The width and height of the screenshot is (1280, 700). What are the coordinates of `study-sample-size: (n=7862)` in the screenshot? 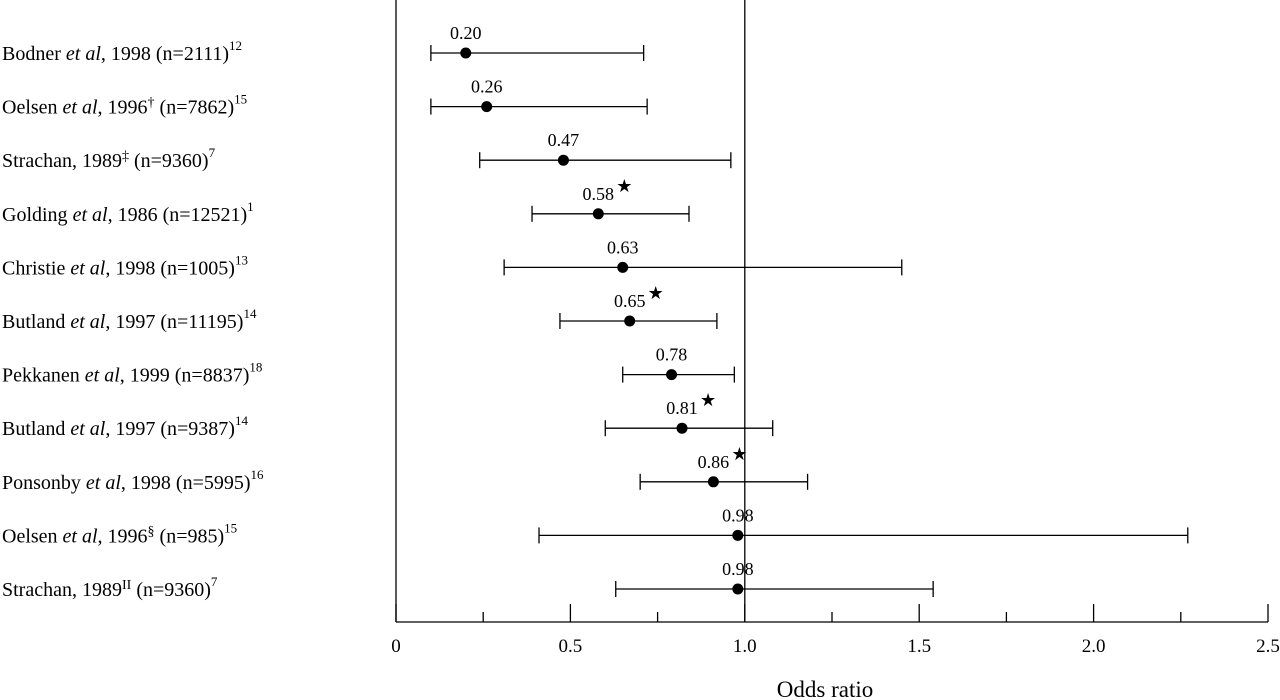 It's located at (195, 108).